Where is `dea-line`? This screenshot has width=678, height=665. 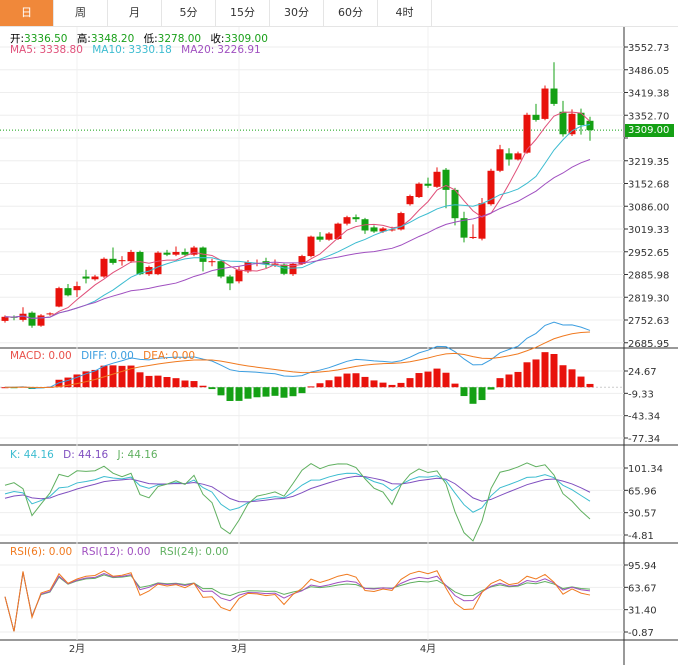 dea-line is located at coordinates (297, 359).